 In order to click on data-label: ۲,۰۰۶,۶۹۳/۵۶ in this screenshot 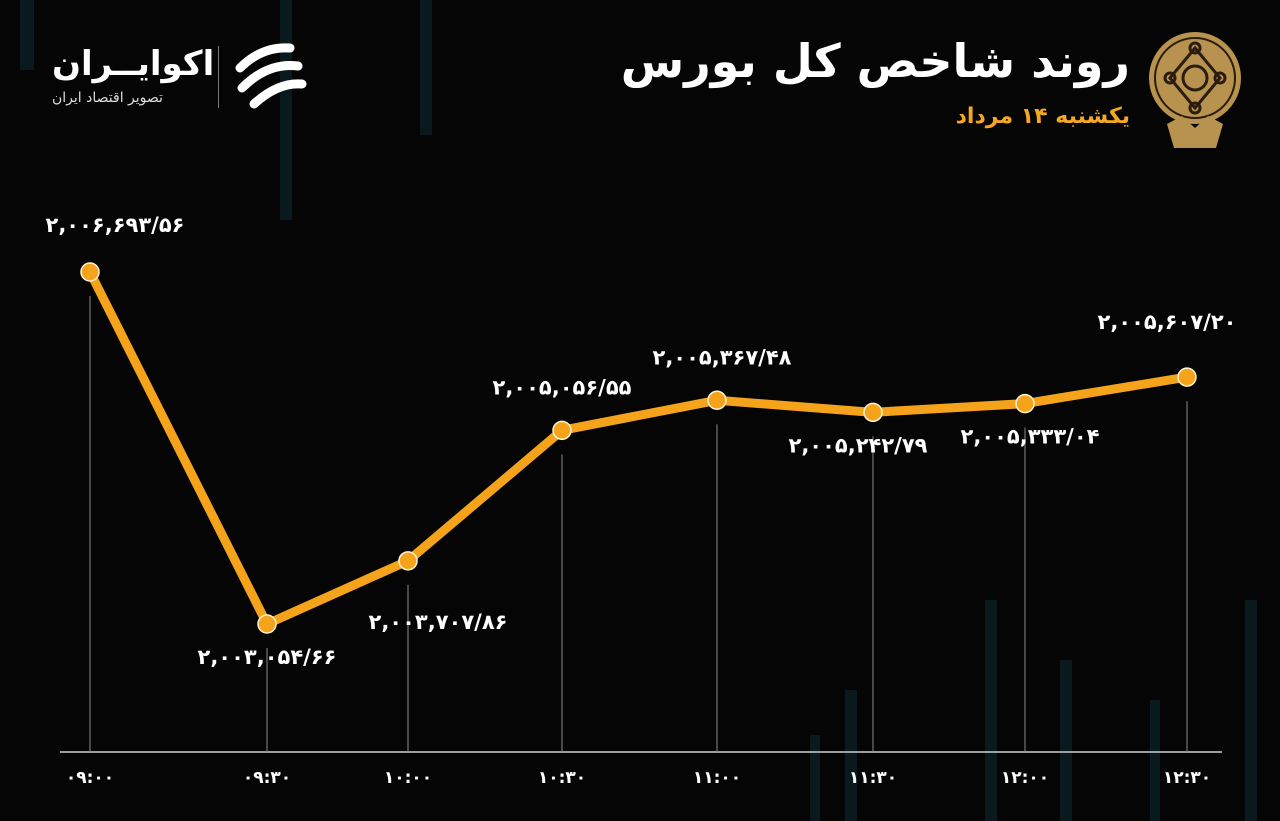, I will do `click(115, 225)`.